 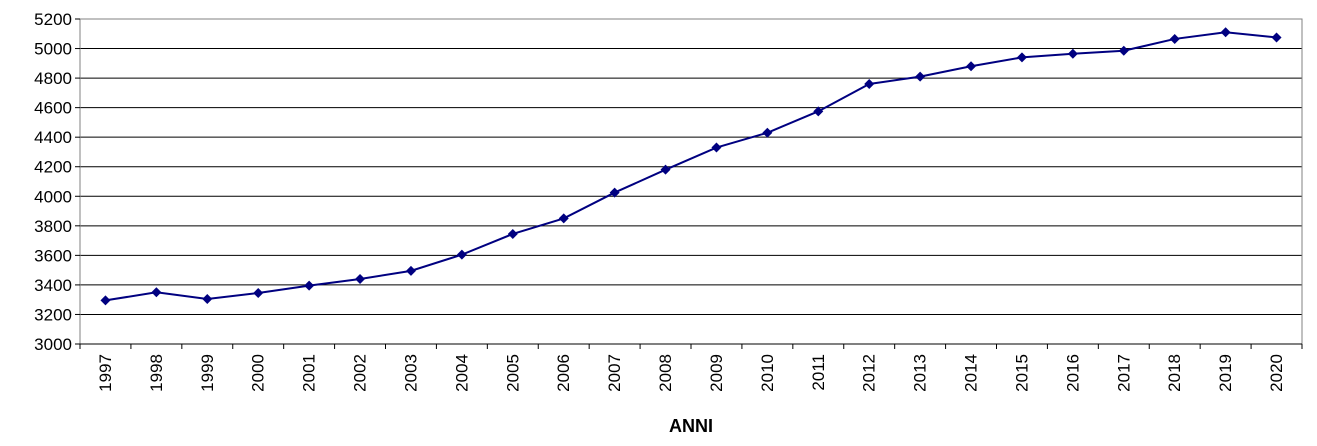 I want to click on y-tick-label: 4400, so click(x=53, y=137).